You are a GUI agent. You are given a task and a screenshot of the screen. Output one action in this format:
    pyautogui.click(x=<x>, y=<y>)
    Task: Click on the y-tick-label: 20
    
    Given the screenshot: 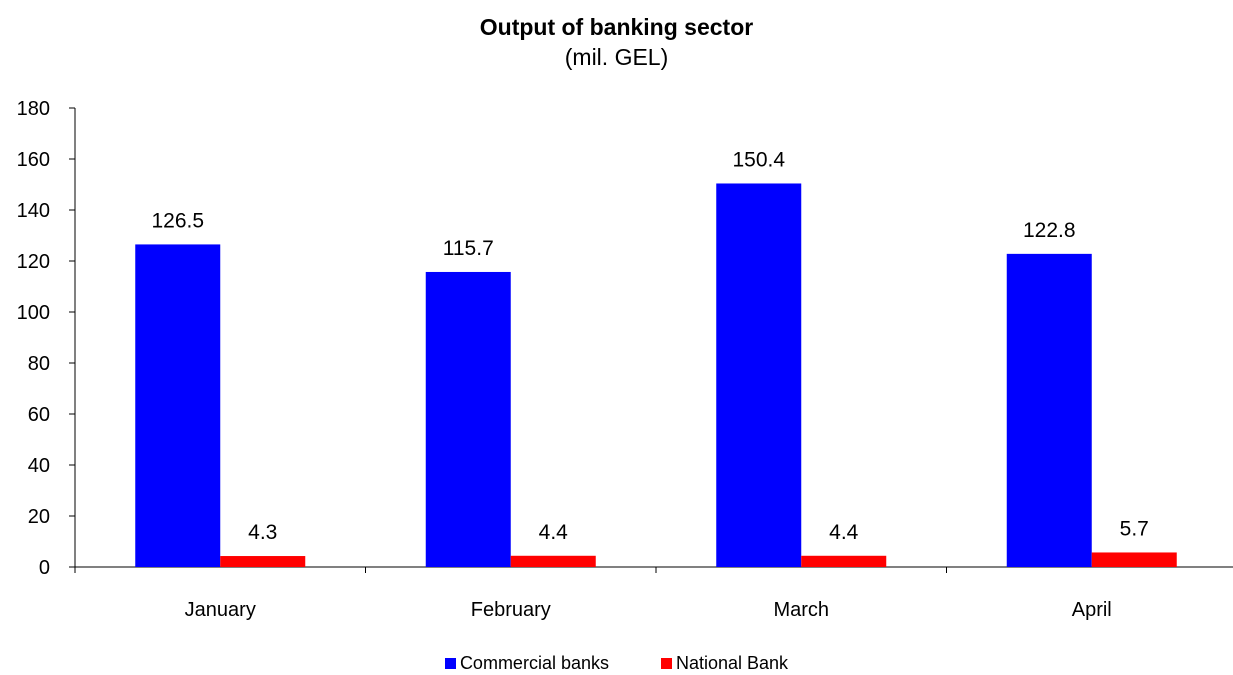 What is the action you would take?
    pyautogui.click(x=39, y=517)
    